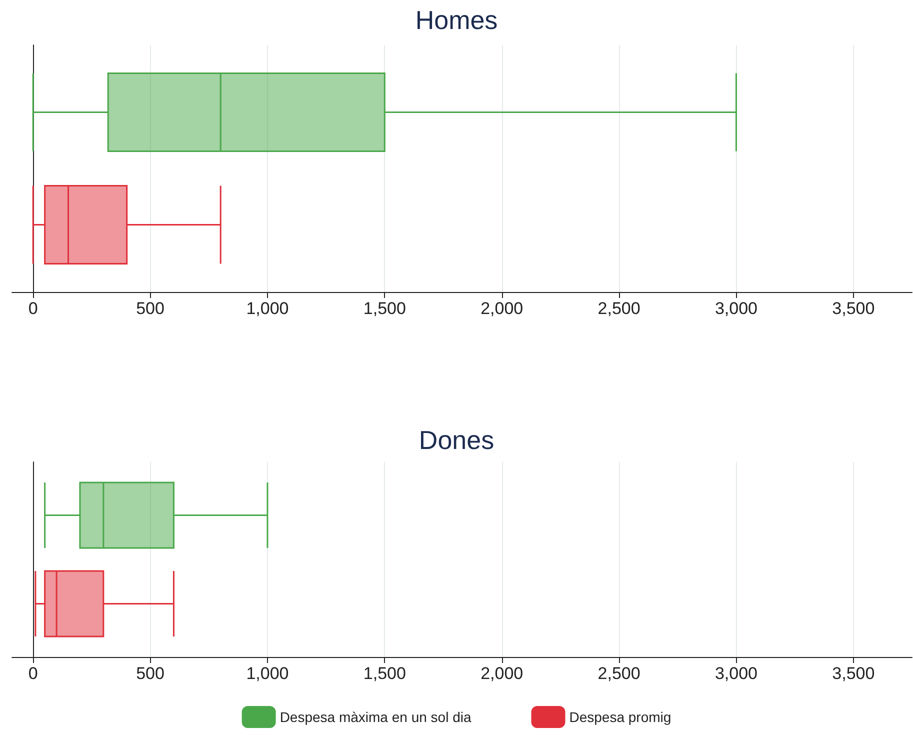 The image size is (913, 735). I want to click on chart-title: Dones, so click(456, 440).